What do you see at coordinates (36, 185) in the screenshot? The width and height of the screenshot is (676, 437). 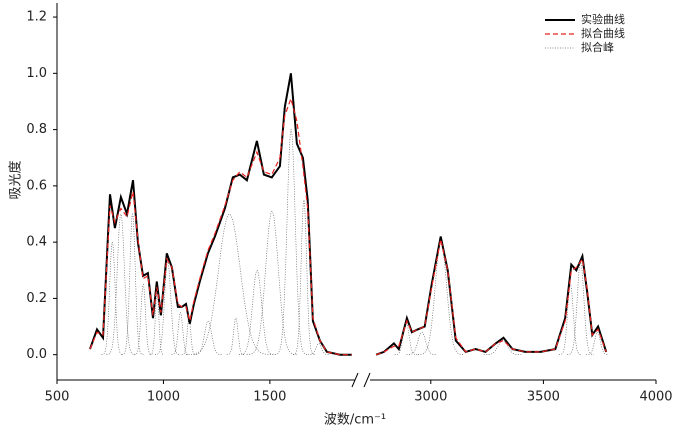 I see `y-tick-label: 0.6` at bounding box center [36, 185].